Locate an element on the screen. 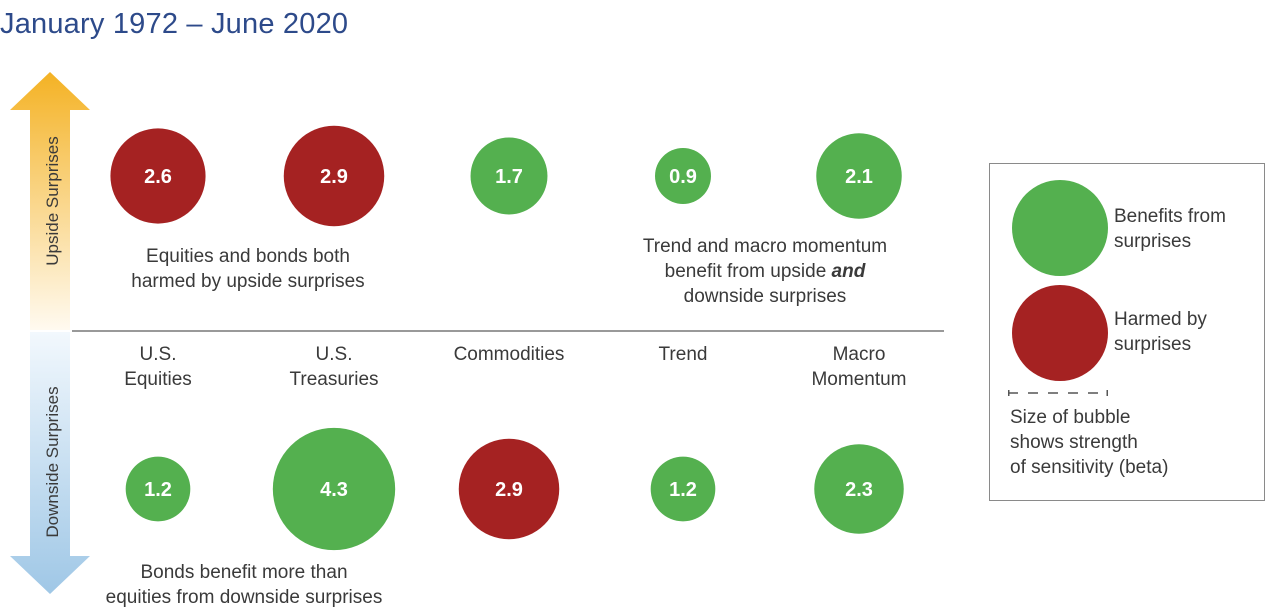 This screenshot has width=1272, height=615. category-label-trend: Trend is located at coordinates (683, 354).